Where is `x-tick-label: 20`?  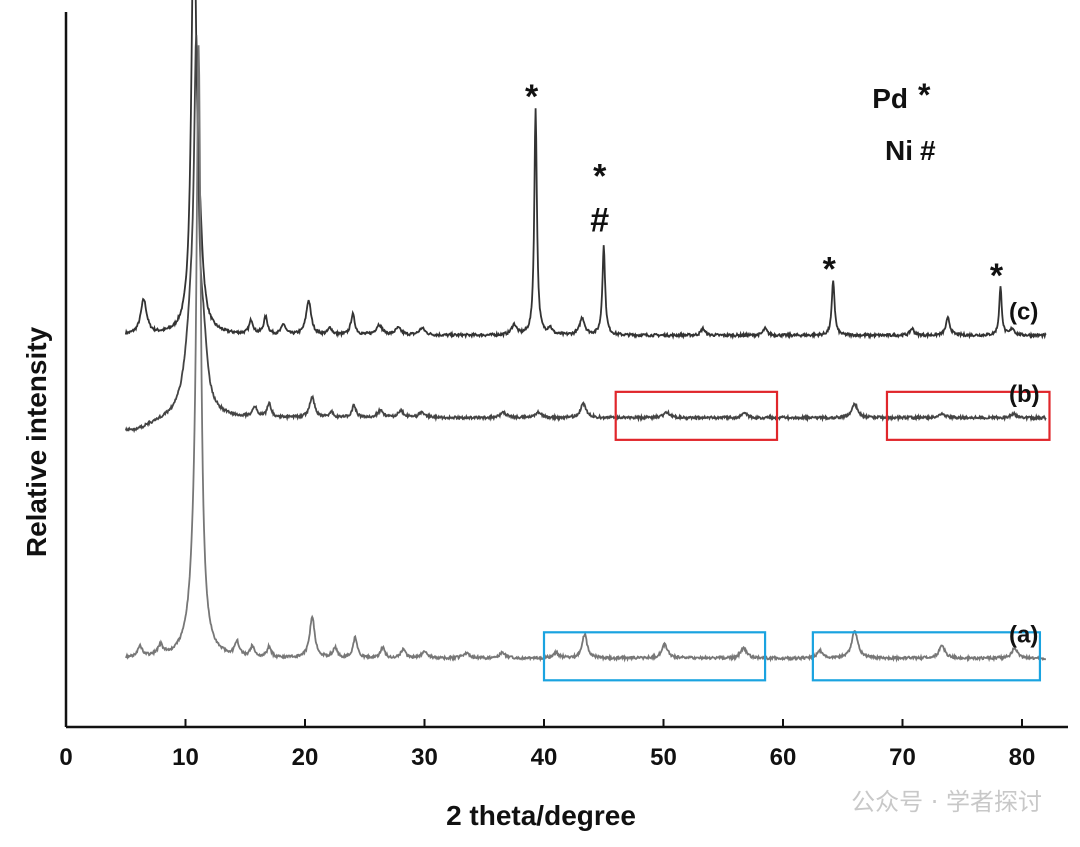
x-tick-label: 20 is located at coordinates (305, 757).